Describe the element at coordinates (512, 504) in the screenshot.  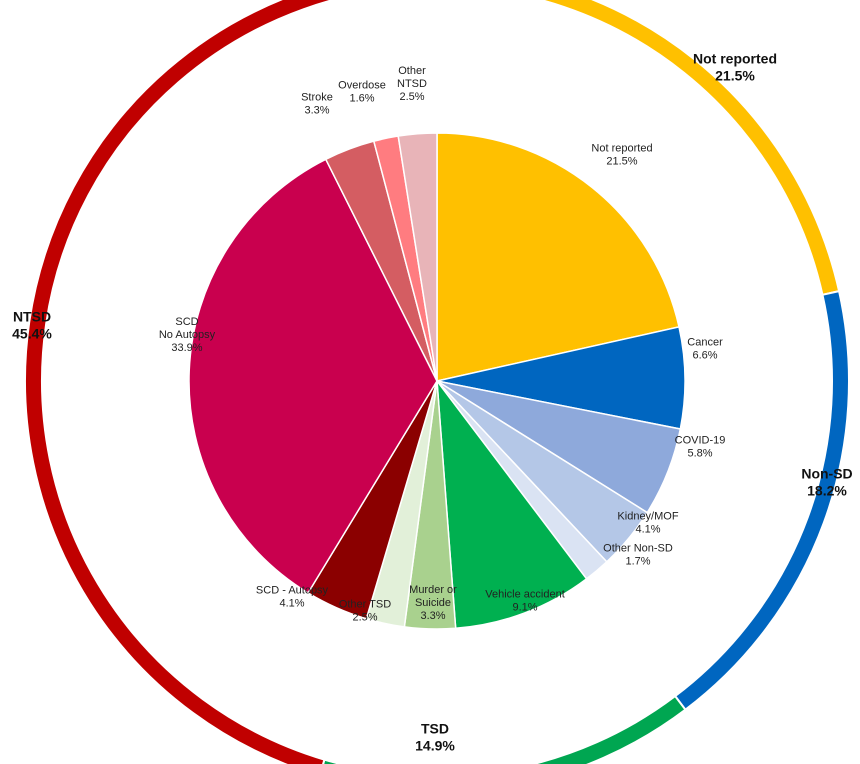
I see `slice-vehicle-accident` at that location.